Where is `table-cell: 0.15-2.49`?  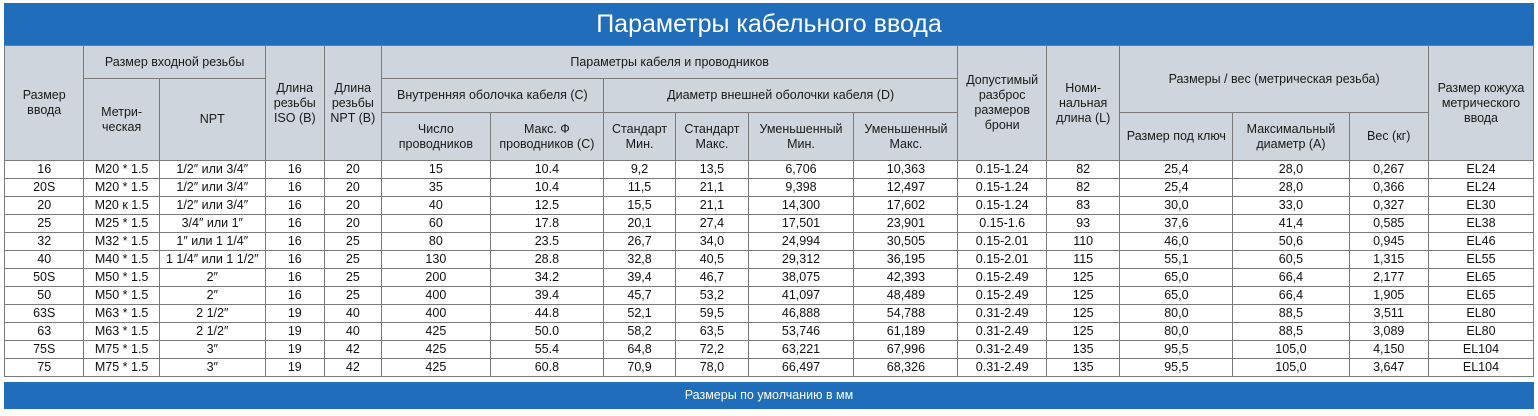
table-cell: 0.15-2.49 is located at coordinates (1002, 277).